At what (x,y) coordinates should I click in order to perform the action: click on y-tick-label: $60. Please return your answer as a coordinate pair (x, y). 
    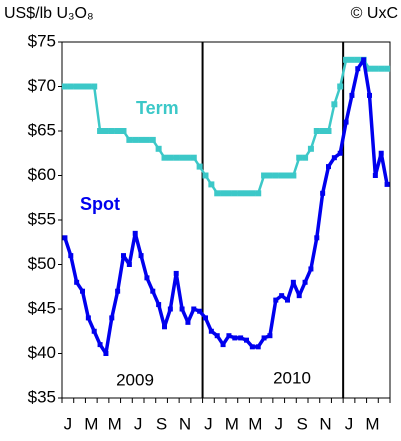
    Looking at the image, I should click on (42, 174).